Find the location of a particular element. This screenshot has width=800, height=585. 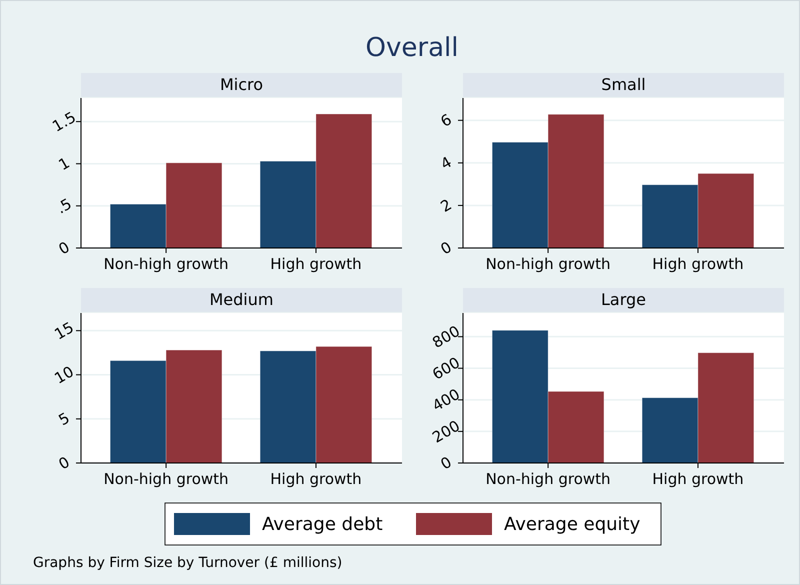

chart-title: Micro is located at coordinates (242, 84).